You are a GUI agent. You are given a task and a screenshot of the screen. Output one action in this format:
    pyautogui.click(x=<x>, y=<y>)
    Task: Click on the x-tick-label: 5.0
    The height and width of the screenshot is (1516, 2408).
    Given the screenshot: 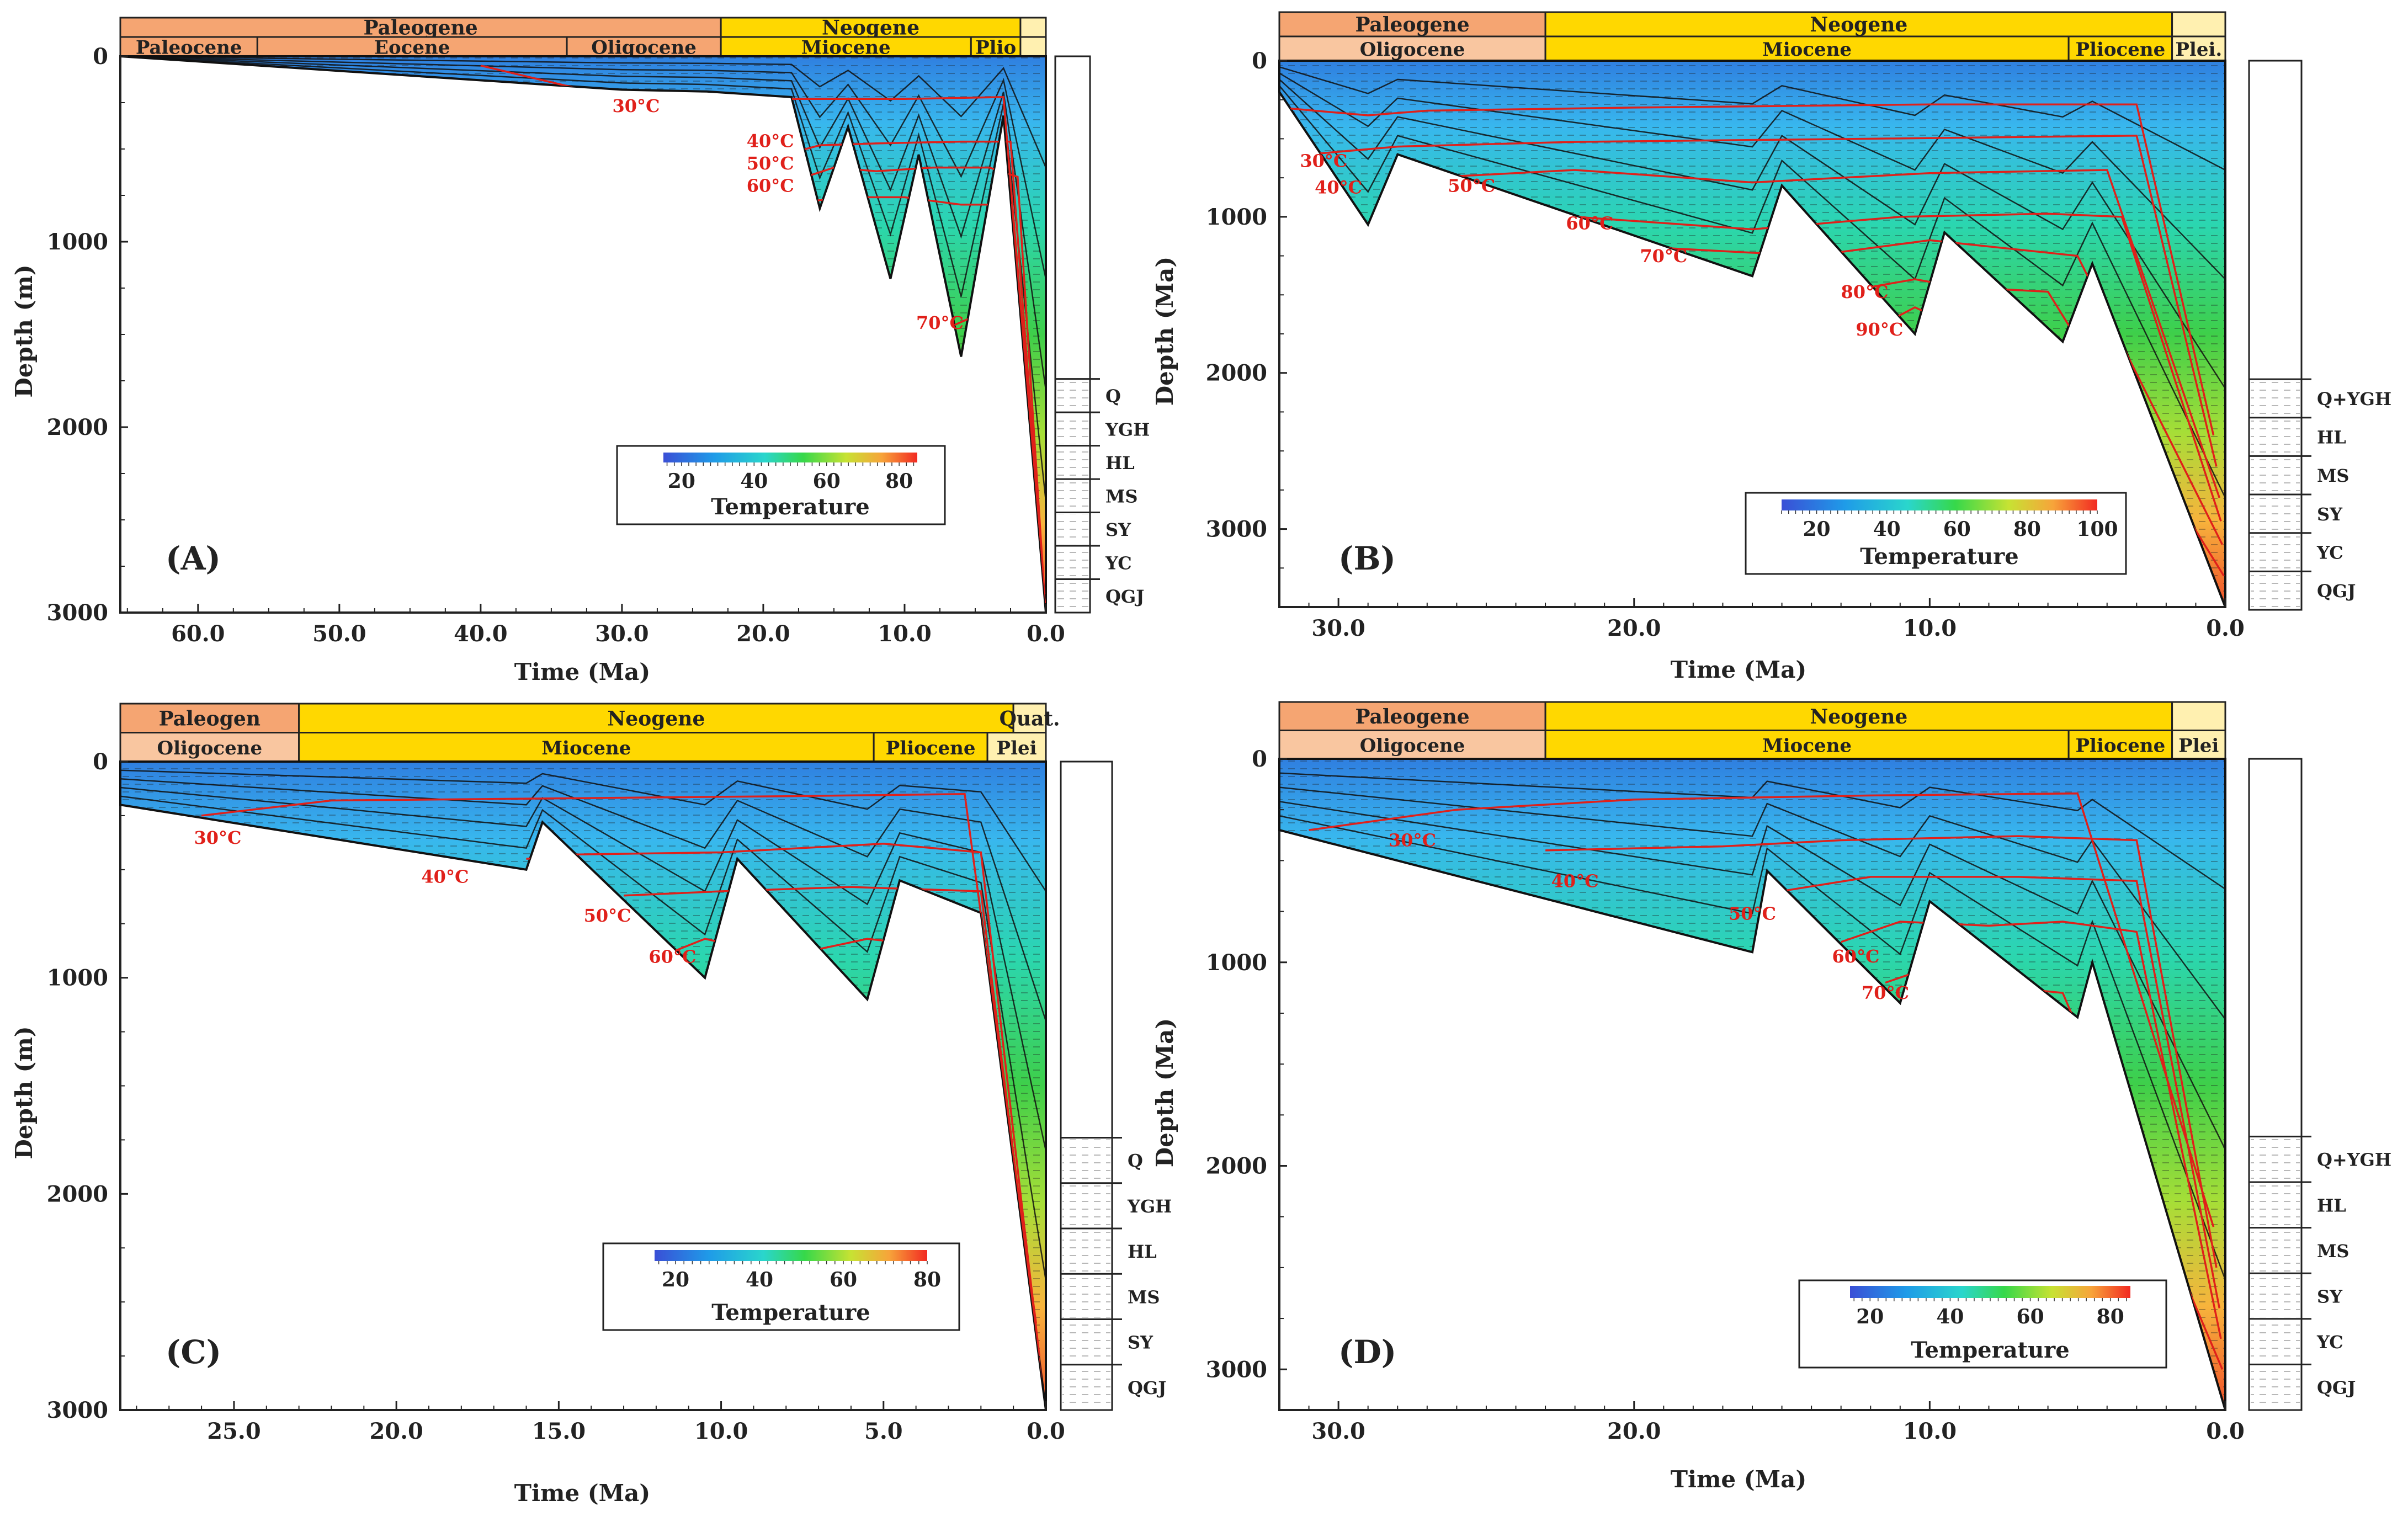 What is the action you would take?
    pyautogui.click(x=883, y=1431)
    